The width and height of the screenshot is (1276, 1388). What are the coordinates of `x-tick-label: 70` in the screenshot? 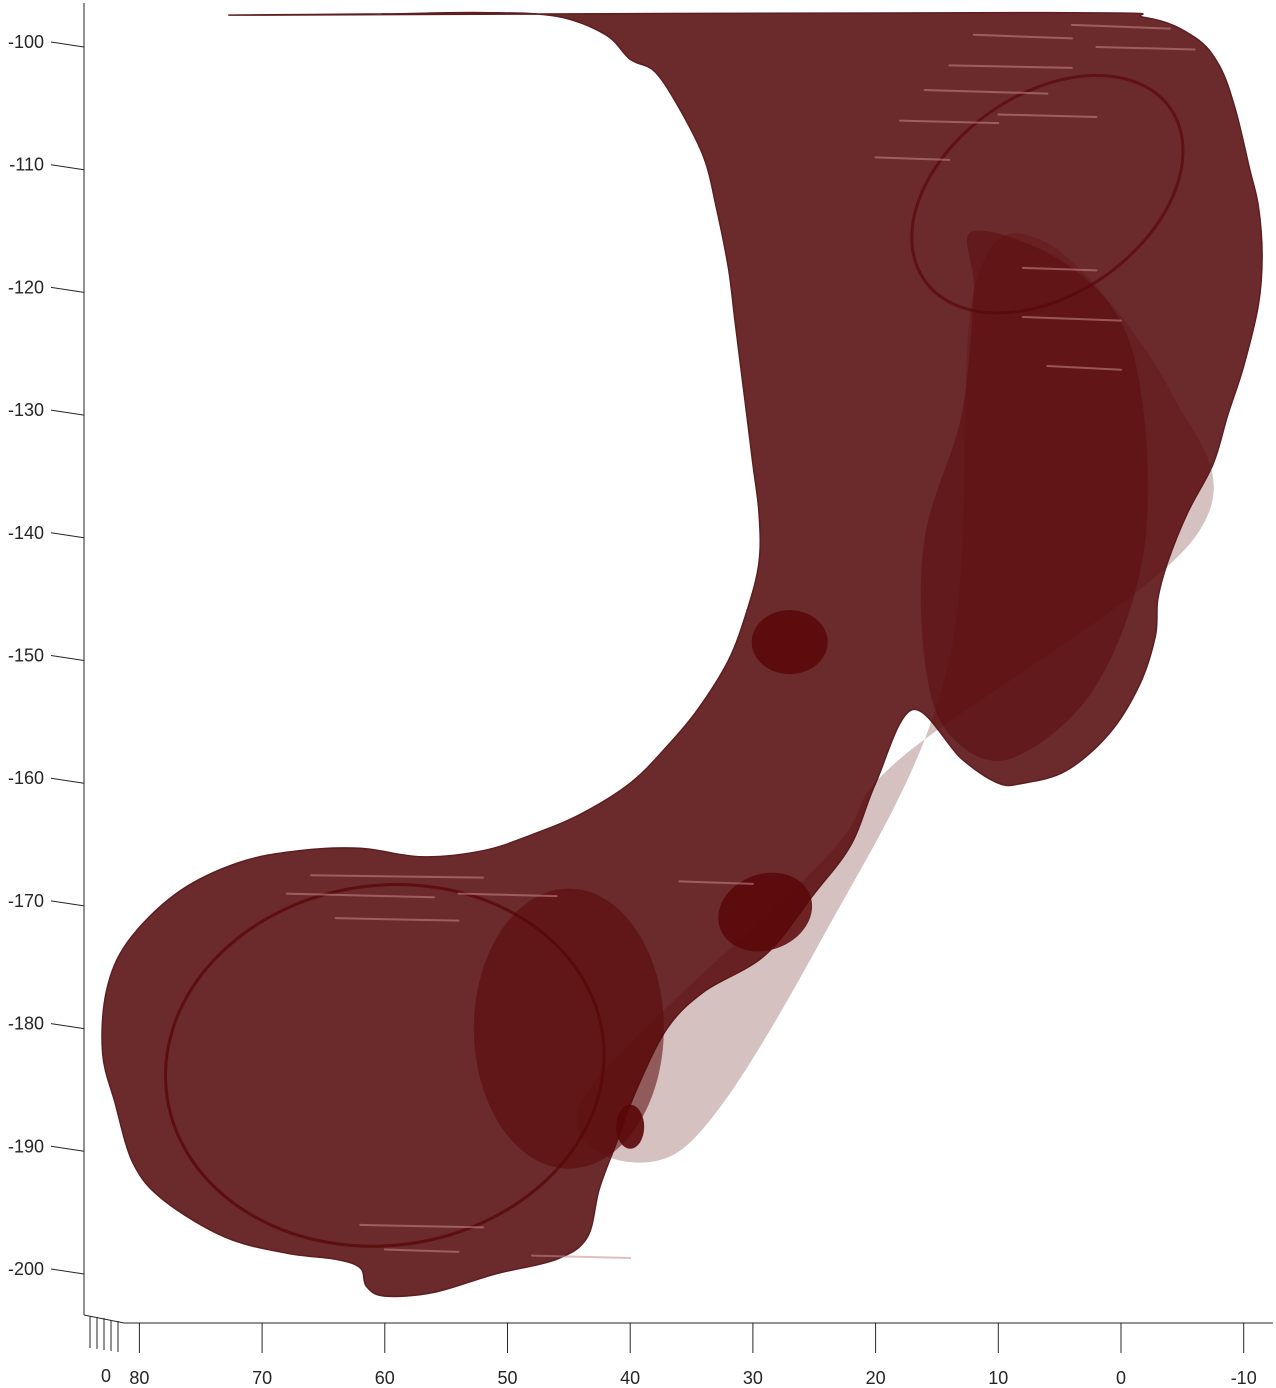 It's located at (262, 1378).